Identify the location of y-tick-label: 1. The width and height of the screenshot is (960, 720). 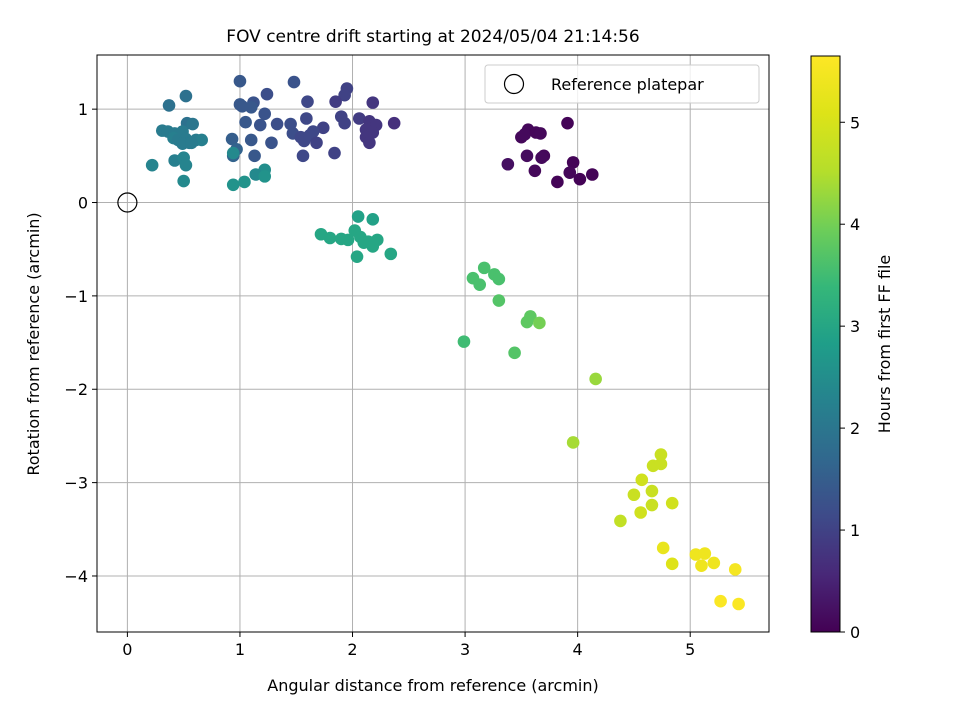
(83, 109).